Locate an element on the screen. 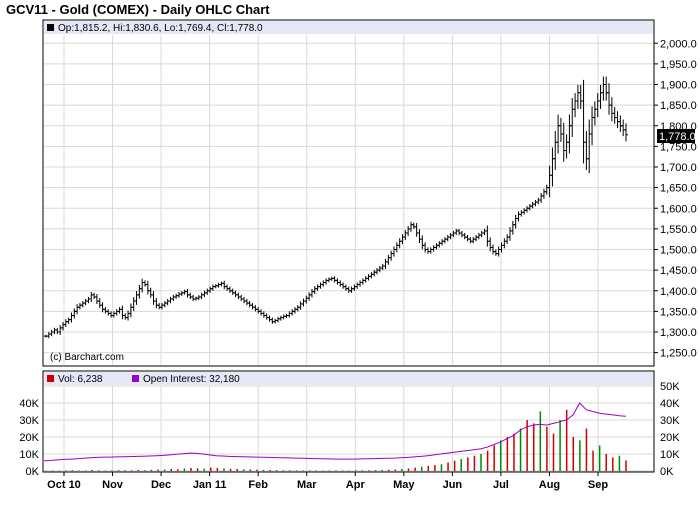 The width and height of the screenshot is (700, 512). volume-tick-label-left: 20K is located at coordinates (29, 438).